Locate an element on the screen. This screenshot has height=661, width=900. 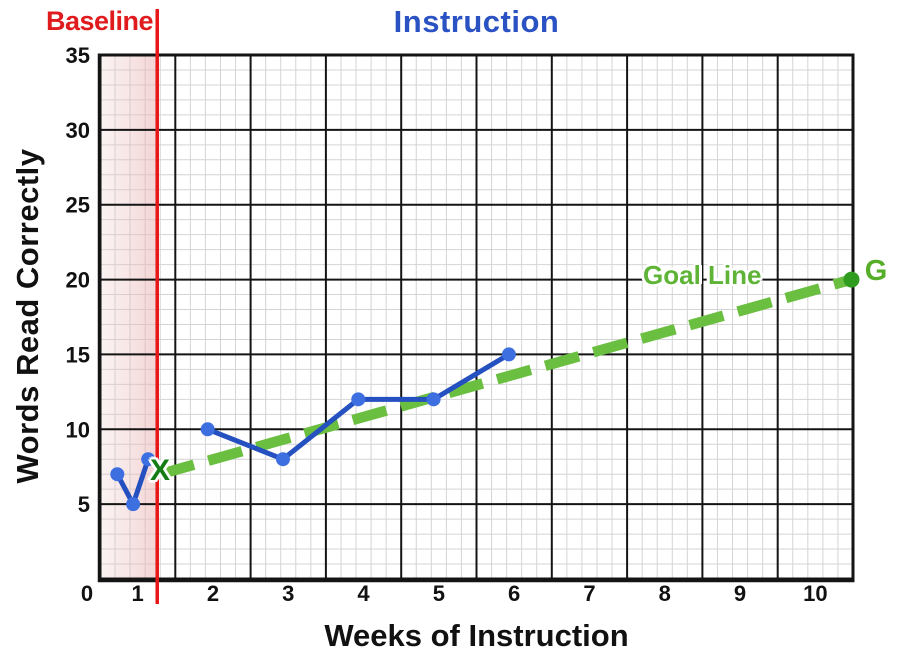
x-tick-label: 4 is located at coordinates (363, 593).